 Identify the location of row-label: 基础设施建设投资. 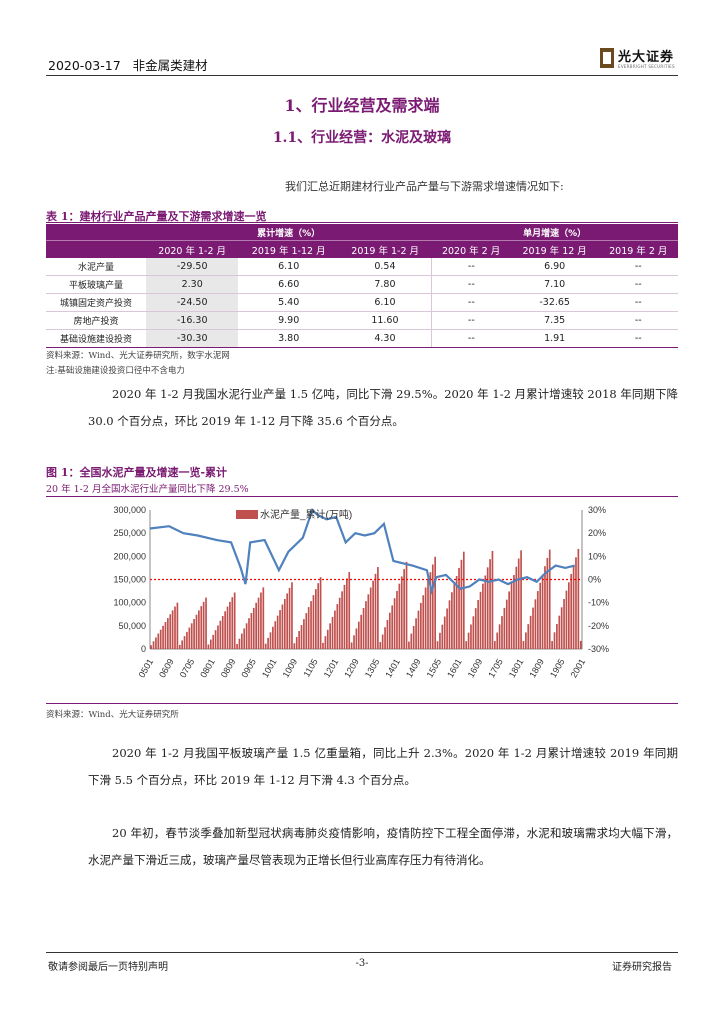
(96, 338).